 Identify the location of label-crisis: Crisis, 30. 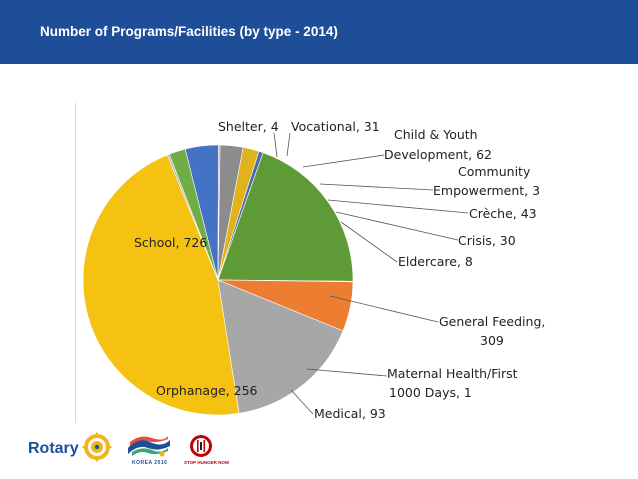
(487, 240).